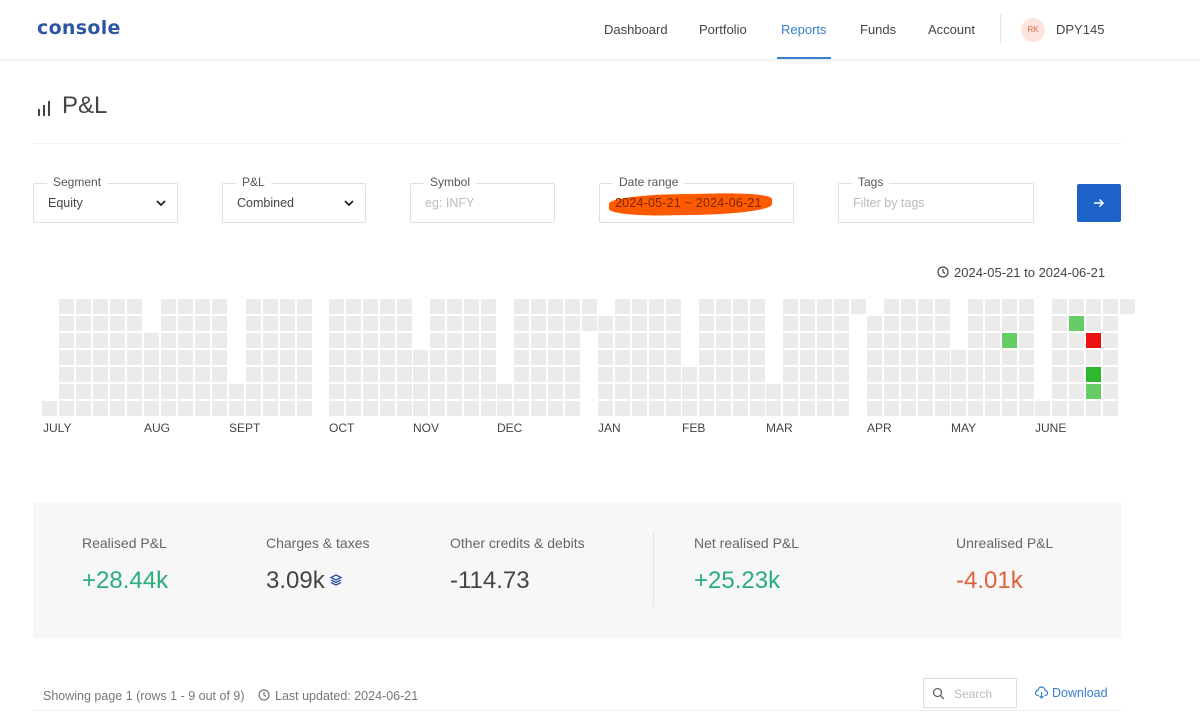  I want to click on nav-reports: Reports, so click(804, 29).